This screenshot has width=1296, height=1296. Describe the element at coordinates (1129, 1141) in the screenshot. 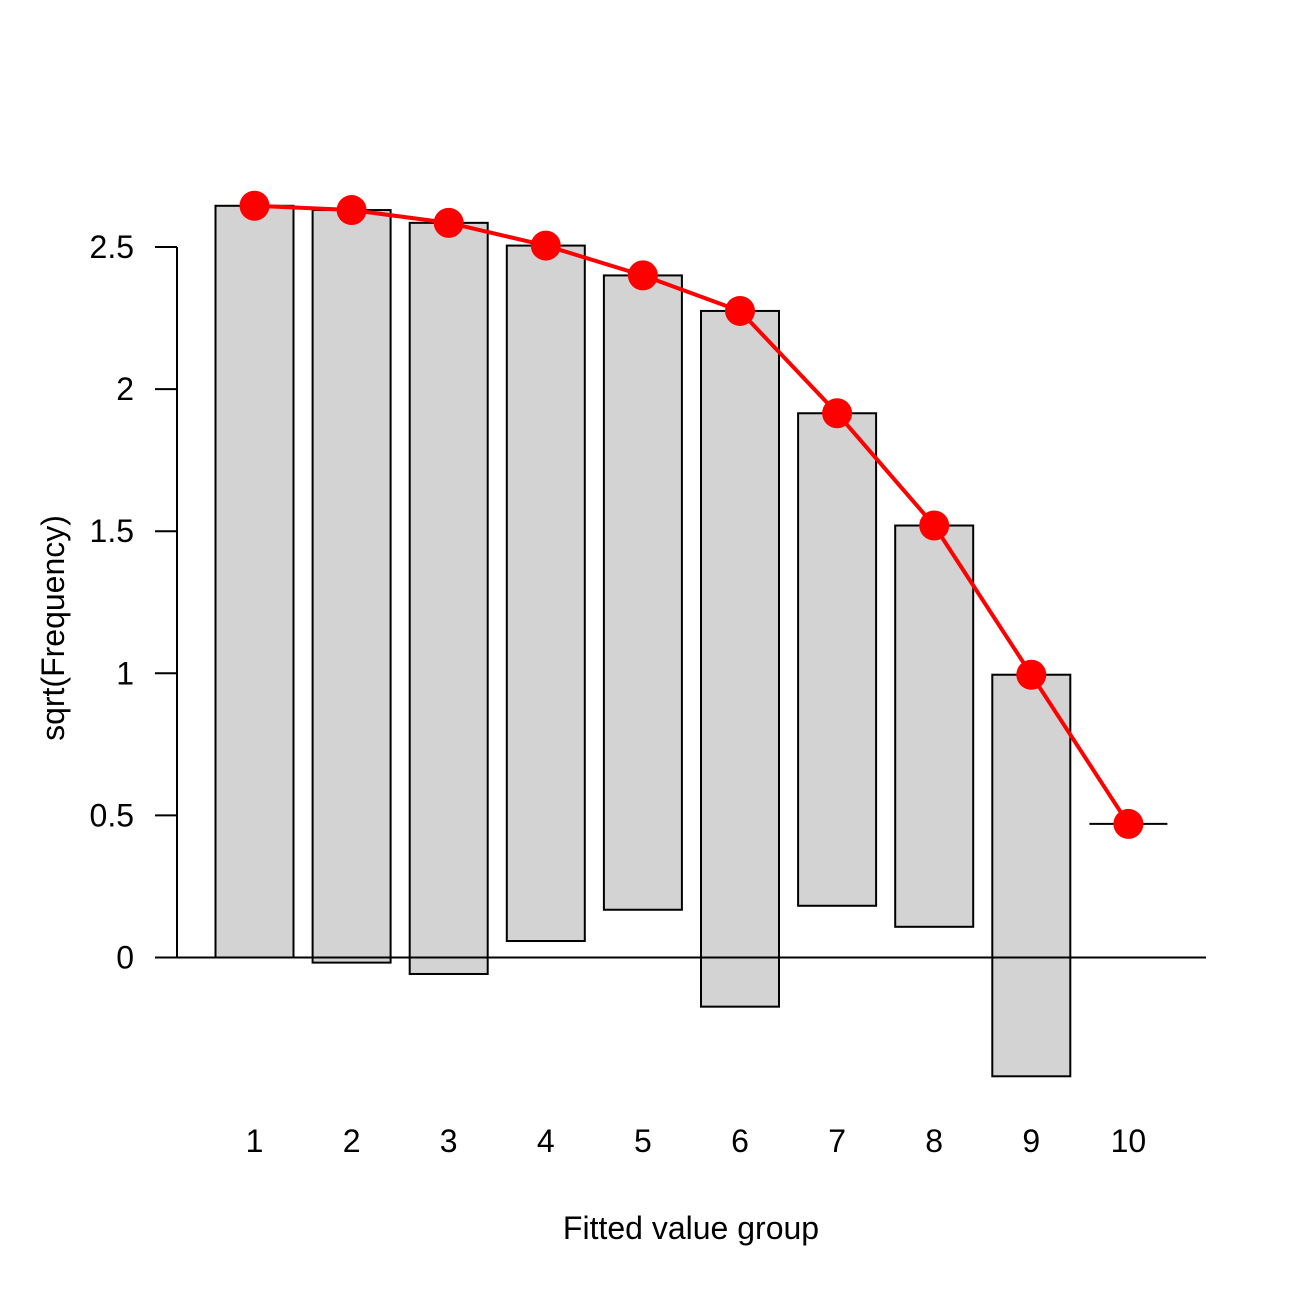

I see `x-tick-label: 10` at that location.